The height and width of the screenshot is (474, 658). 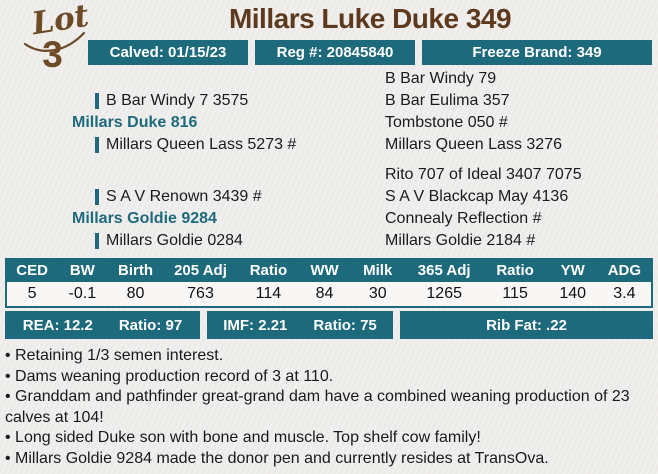 I want to click on cell-value: 140, so click(x=572, y=294).